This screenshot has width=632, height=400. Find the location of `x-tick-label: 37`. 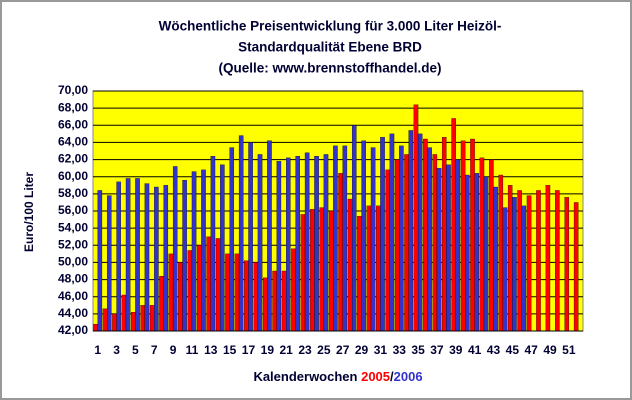

x-tick-label: 37 is located at coordinates (437, 350).